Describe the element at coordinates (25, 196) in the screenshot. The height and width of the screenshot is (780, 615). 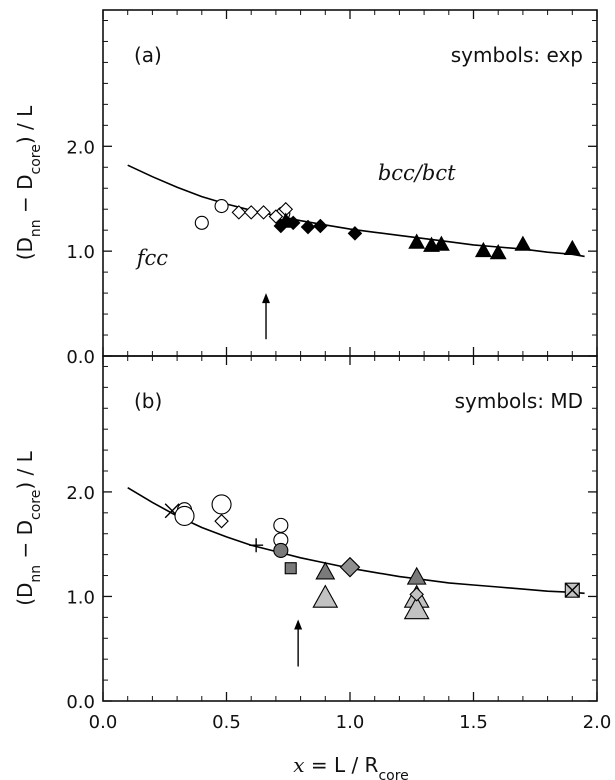
I see `y-axis-label-a-part-2: − D` at that location.